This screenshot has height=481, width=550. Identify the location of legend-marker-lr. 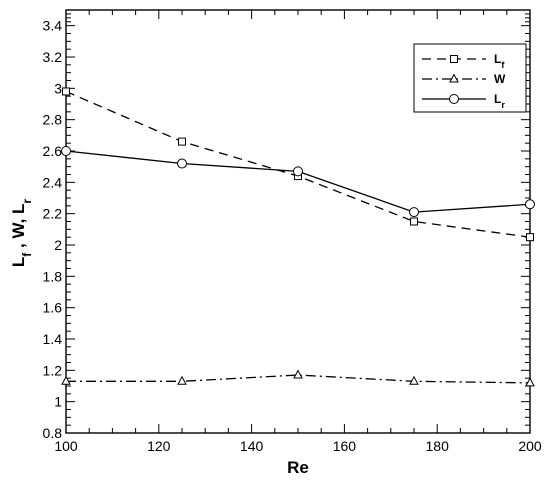
(454, 99).